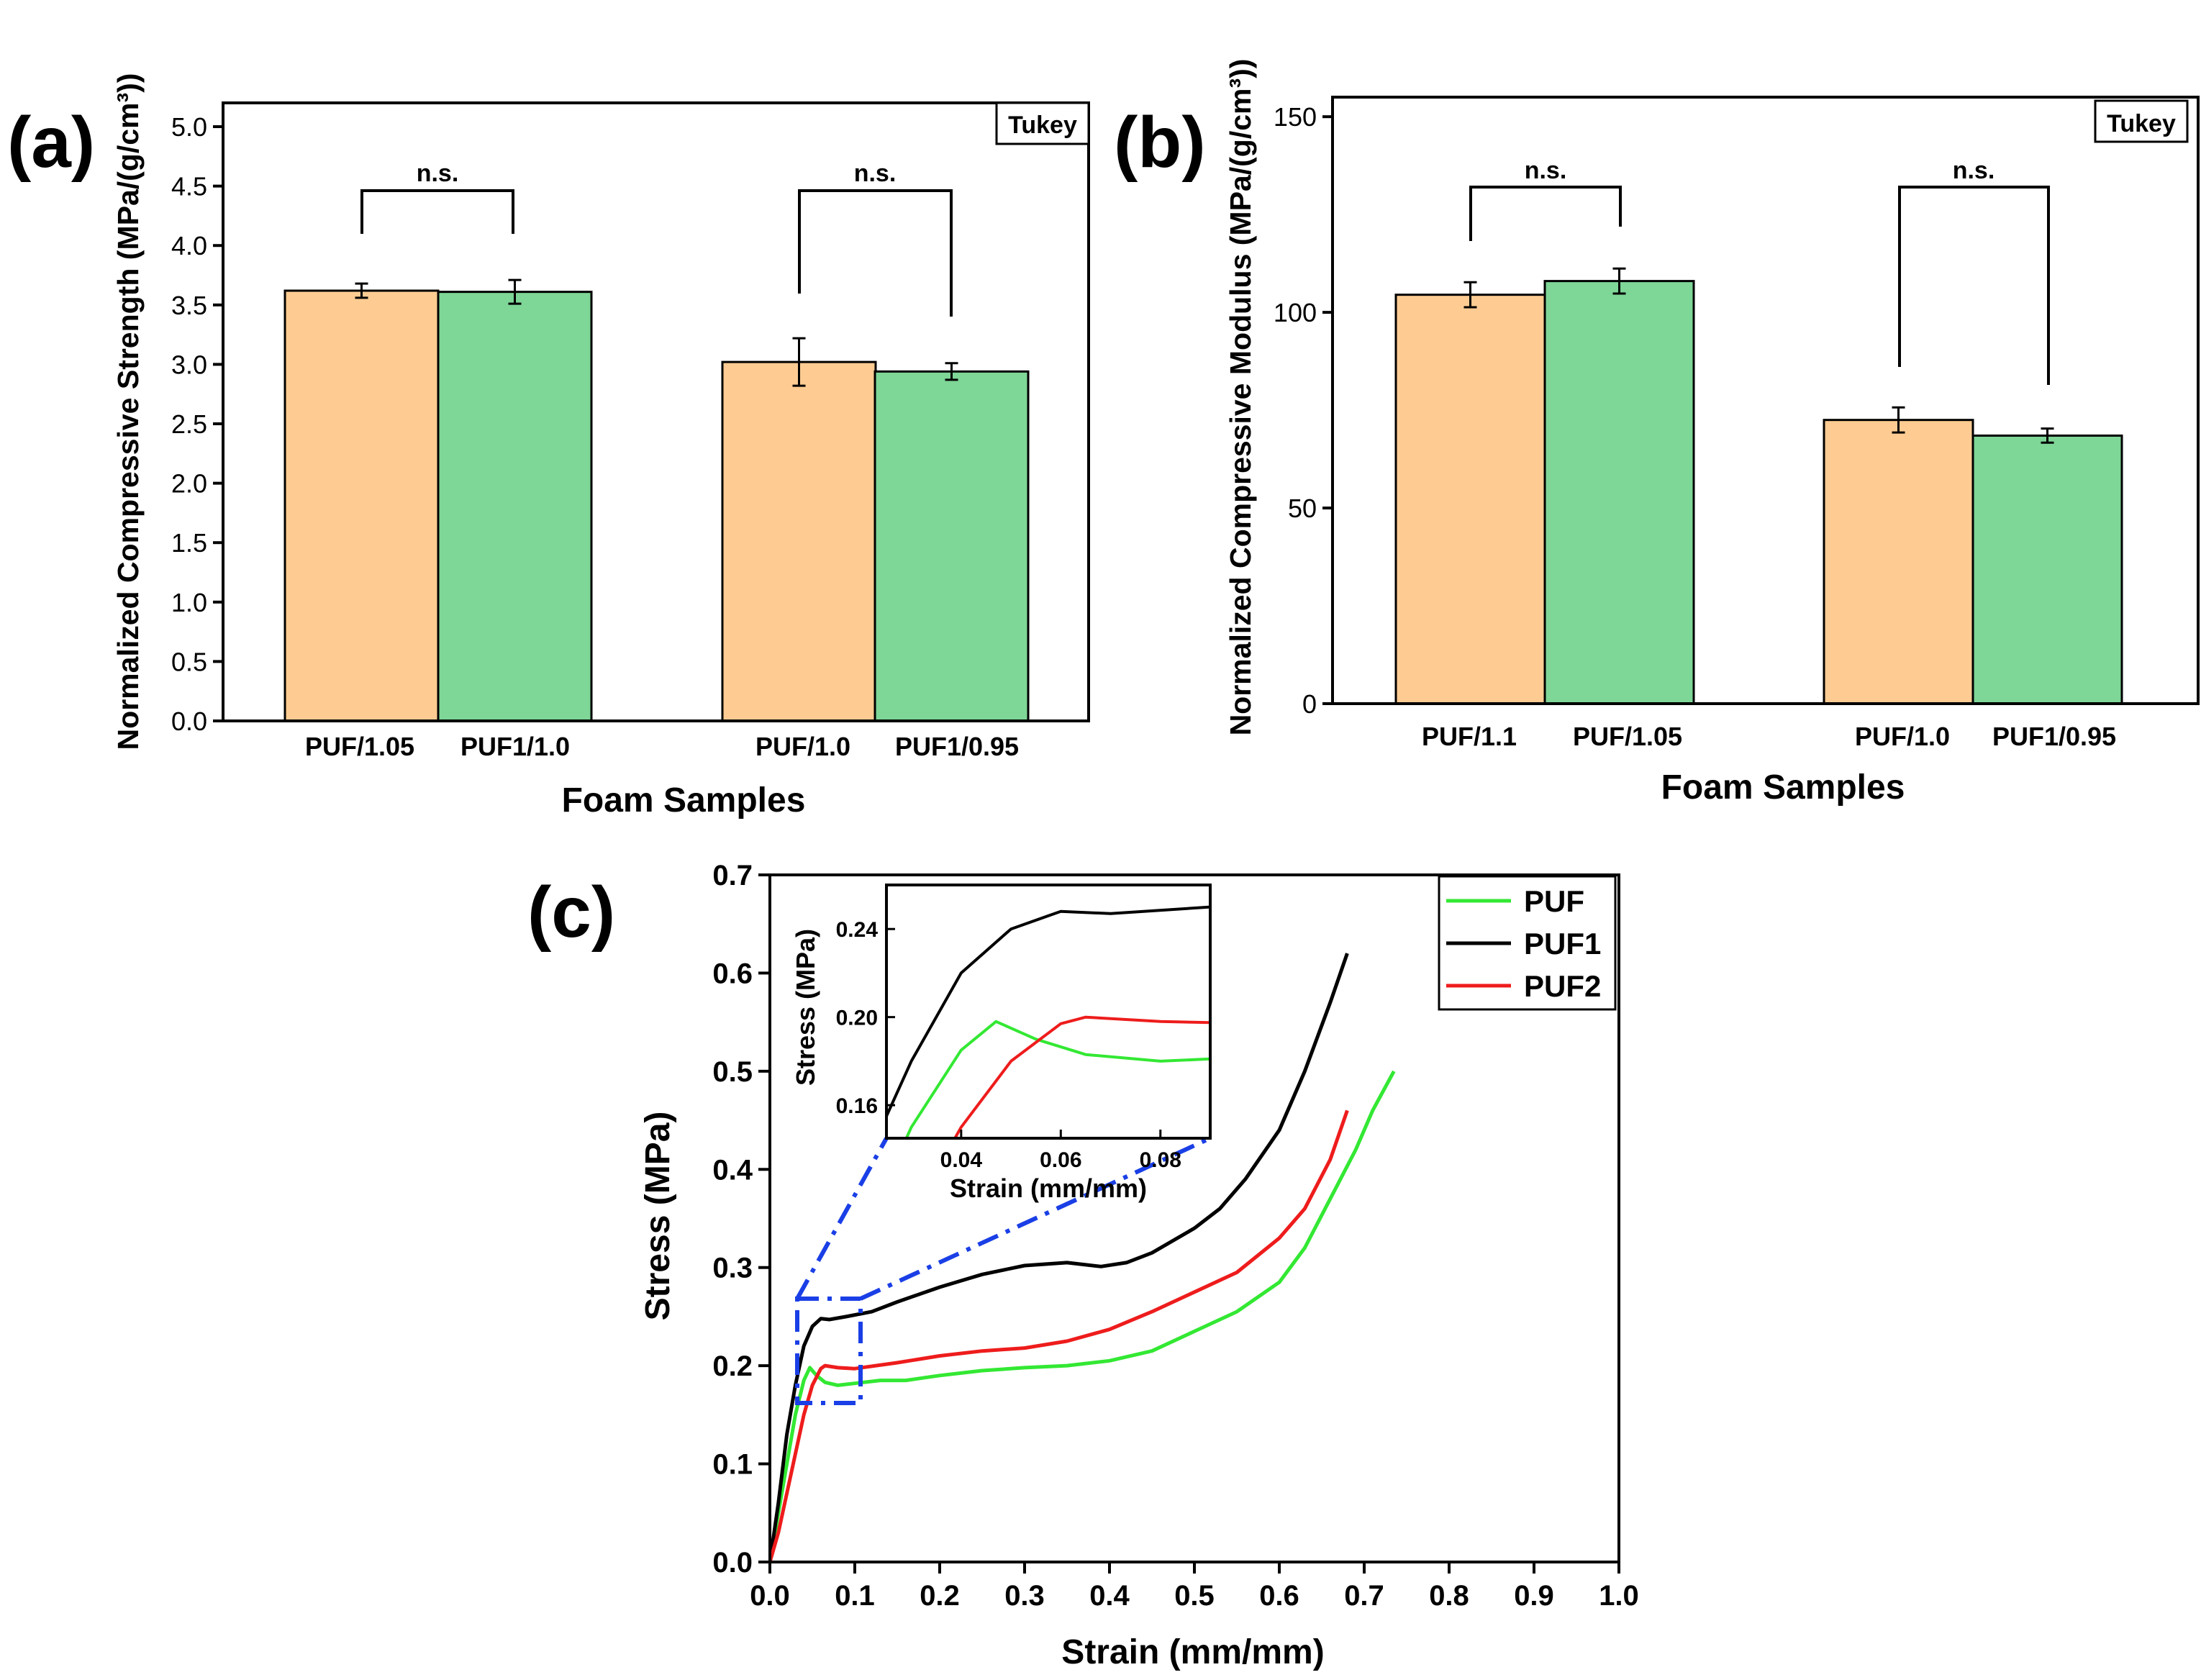 The height and width of the screenshot is (1680, 2201). What do you see at coordinates (1302, 508) in the screenshot?
I see `y-tick-label: 50` at bounding box center [1302, 508].